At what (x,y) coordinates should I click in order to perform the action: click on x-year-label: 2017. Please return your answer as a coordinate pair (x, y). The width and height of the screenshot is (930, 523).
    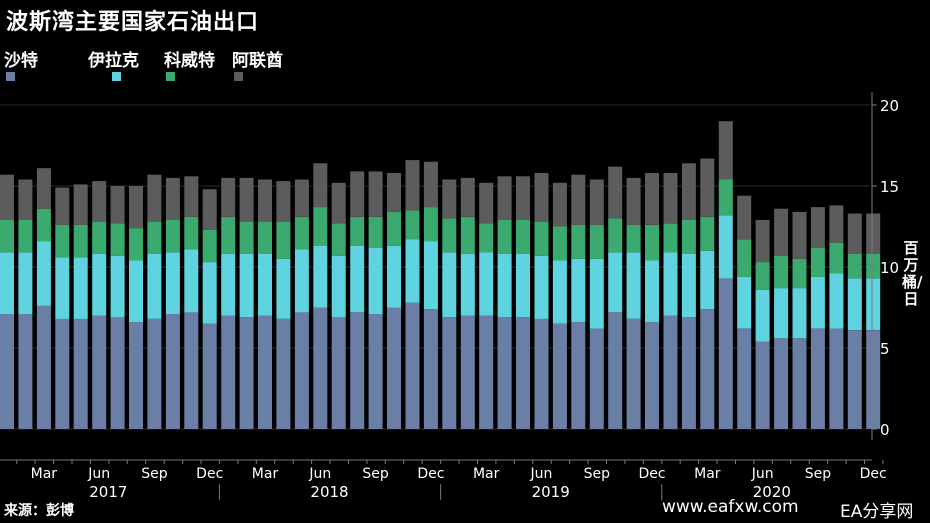
    Looking at the image, I should click on (108, 492).